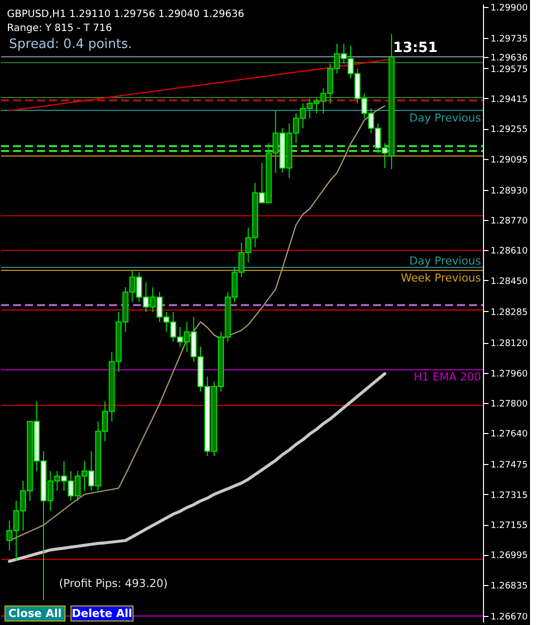  Describe the element at coordinates (509, 58) in the screenshot. I see `y-tick-label: 1.29636` at that location.